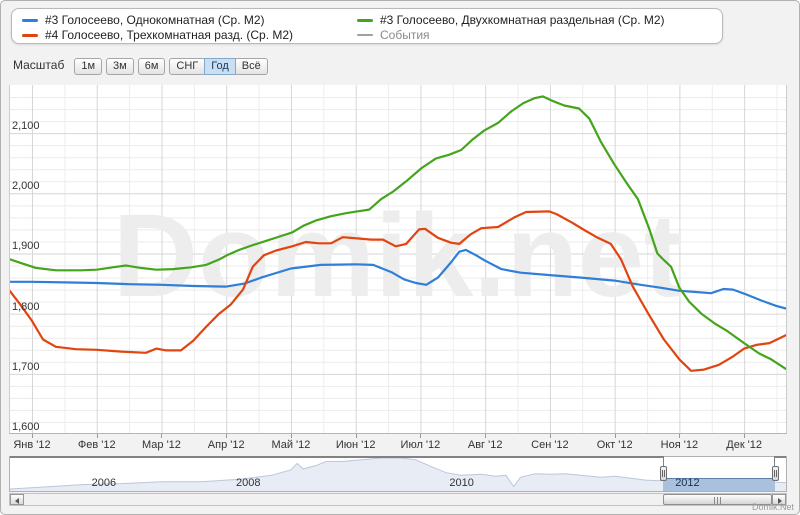  Describe the element at coordinates (719, 484) in the screenshot. I see `navigator-selected-range` at that location.